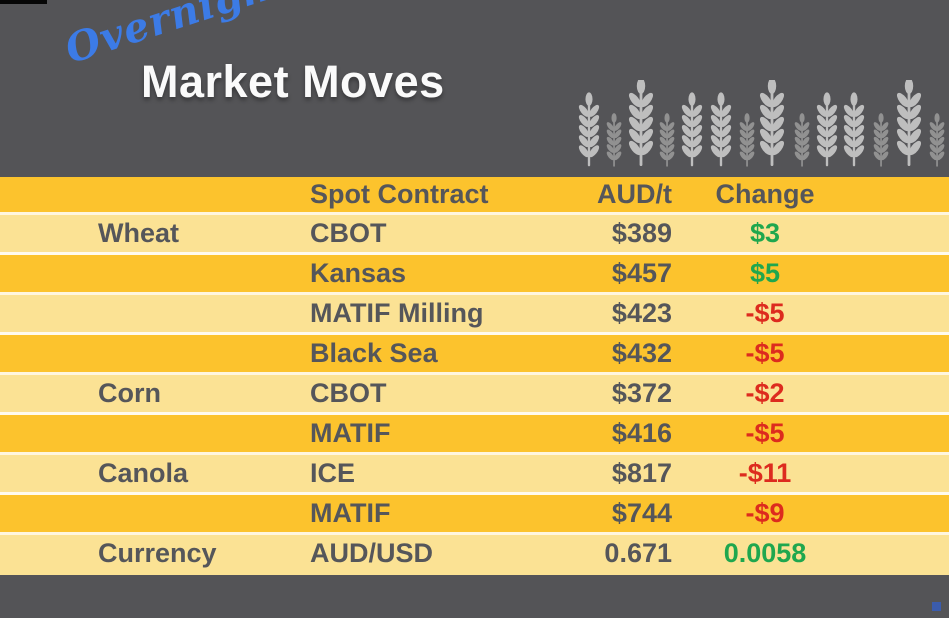 This screenshot has width=949, height=618. Describe the element at coordinates (765, 553) in the screenshot. I see `change-cell: 0.0058` at that location.